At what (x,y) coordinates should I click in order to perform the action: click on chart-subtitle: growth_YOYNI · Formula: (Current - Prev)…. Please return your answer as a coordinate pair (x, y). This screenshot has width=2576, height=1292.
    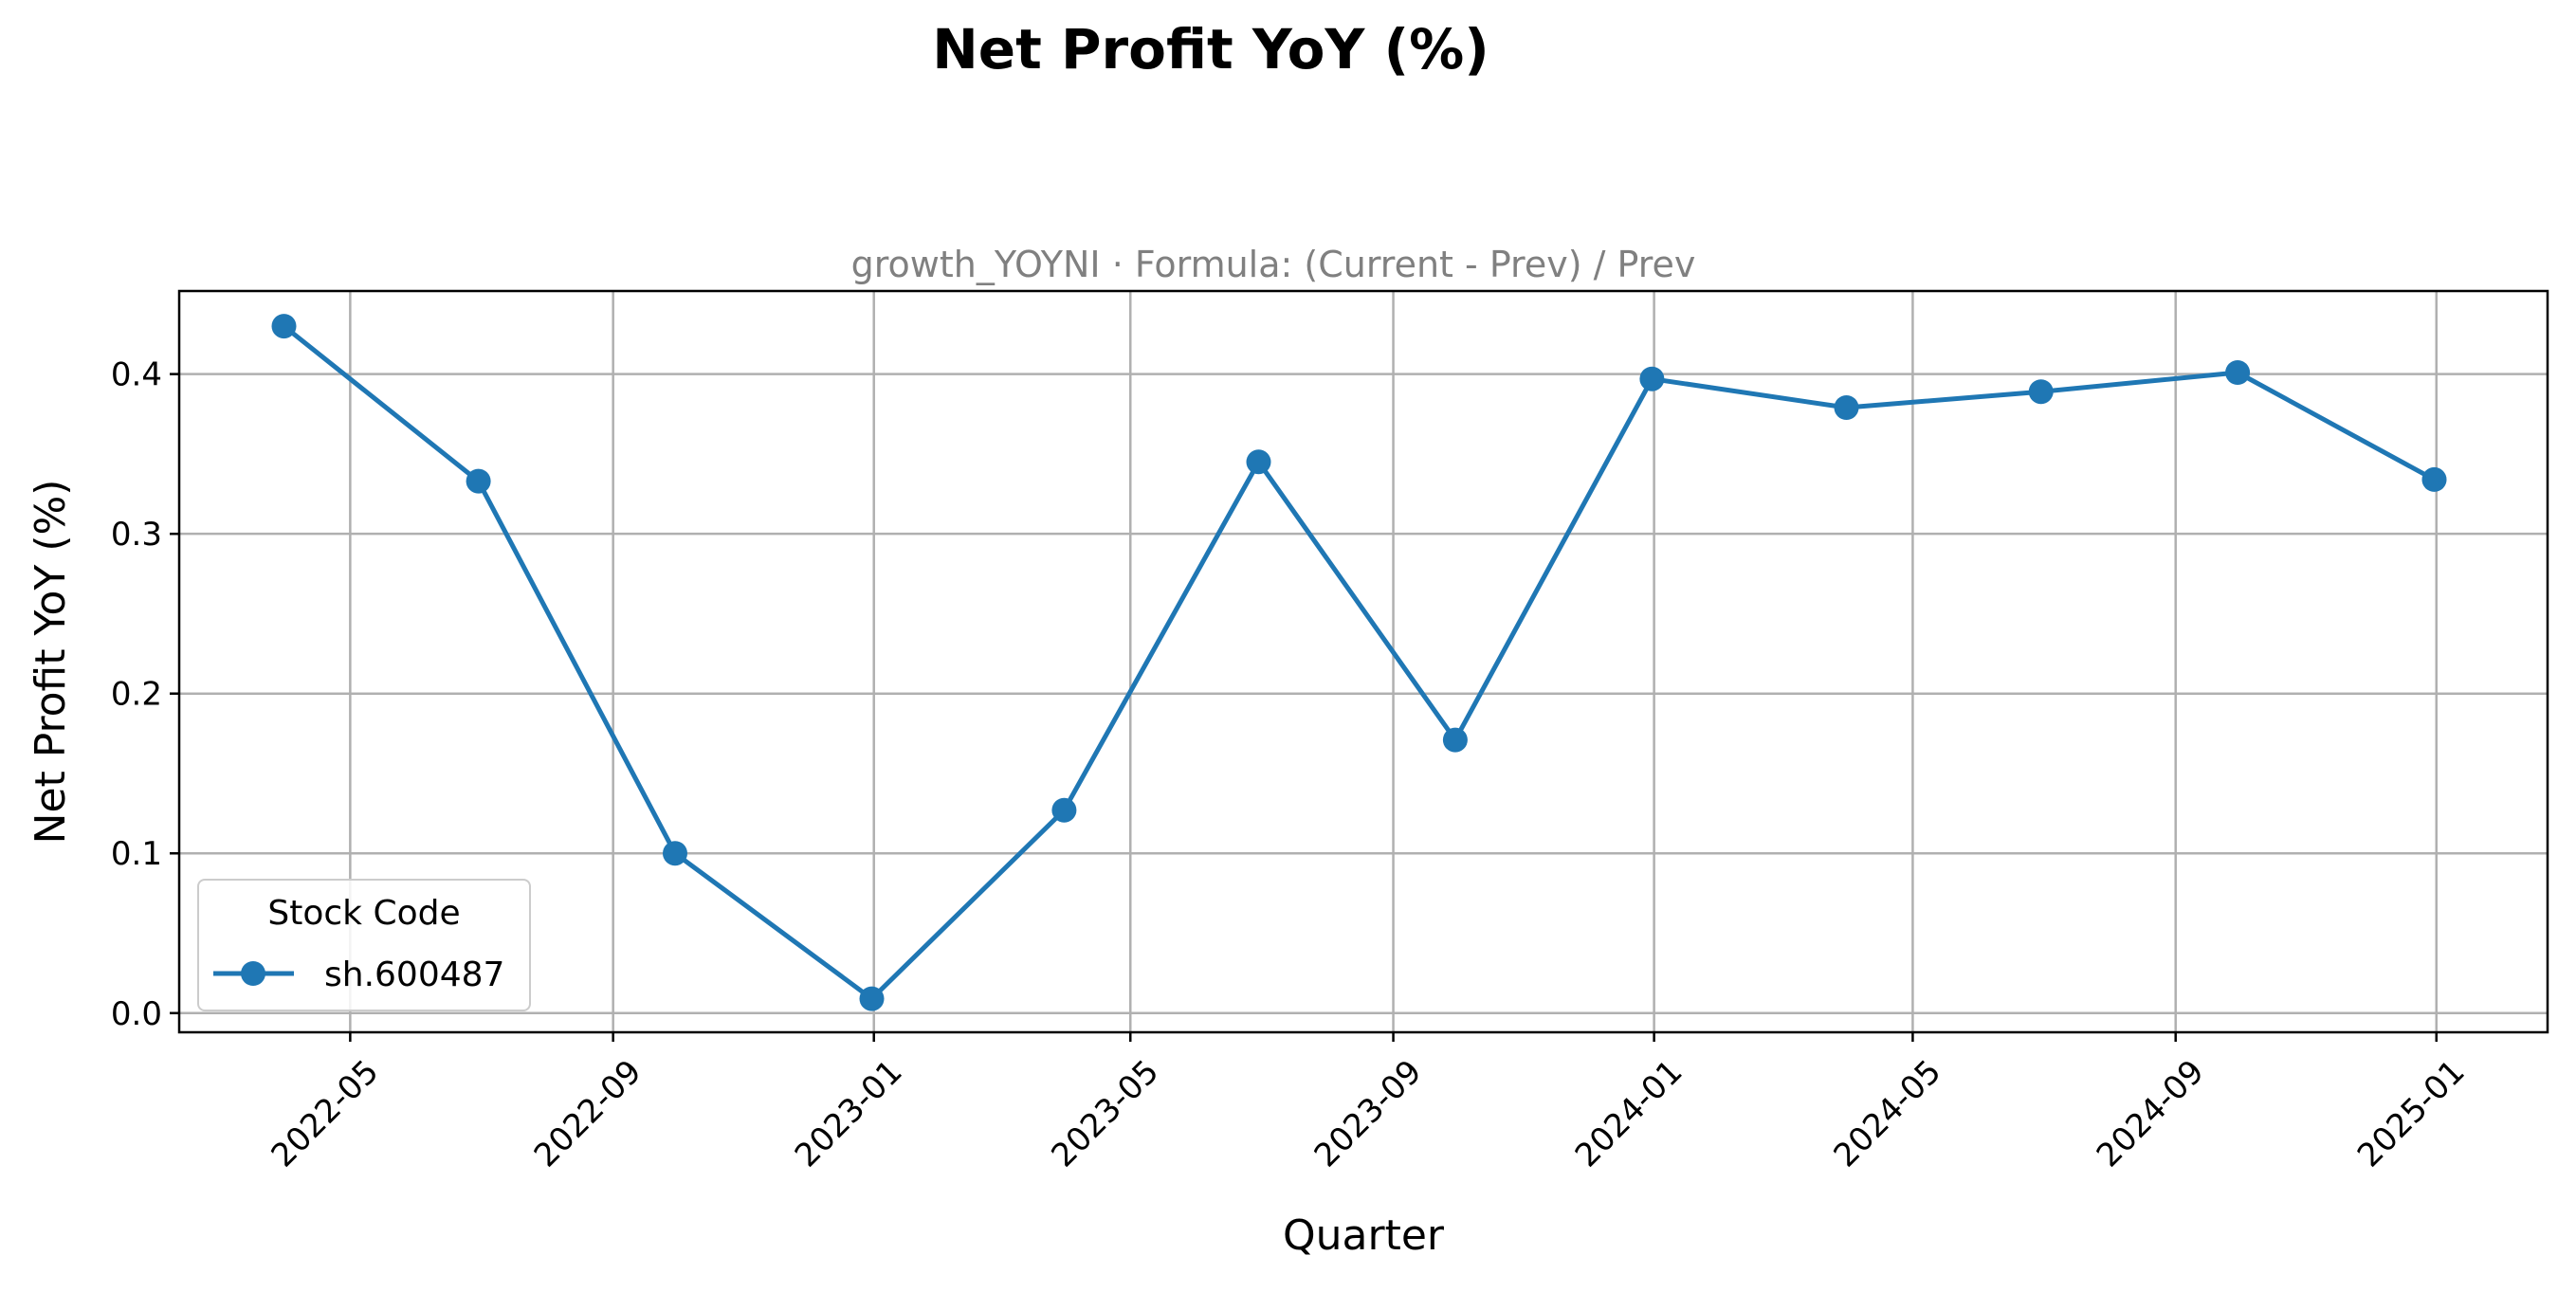
    Looking at the image, I should click on (1273, 264).